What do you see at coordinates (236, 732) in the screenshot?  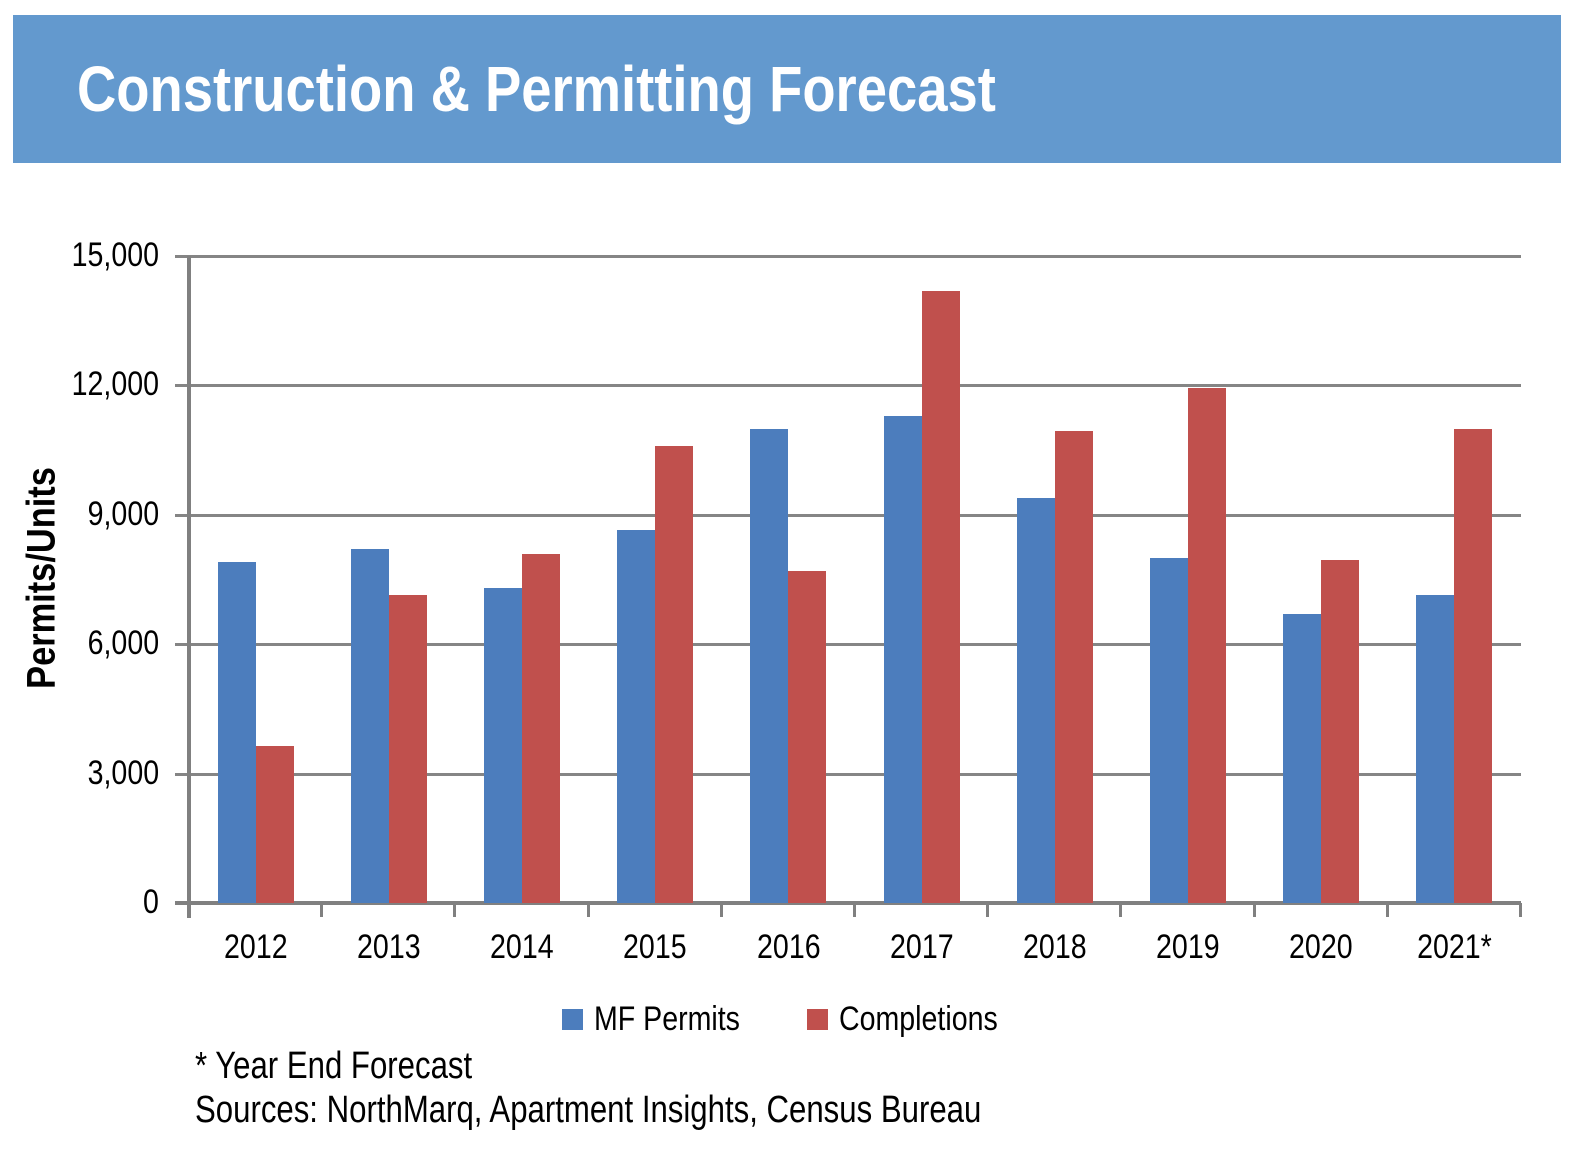 I see `bar-mf-permits-2012` at bounding box center [236, 732].